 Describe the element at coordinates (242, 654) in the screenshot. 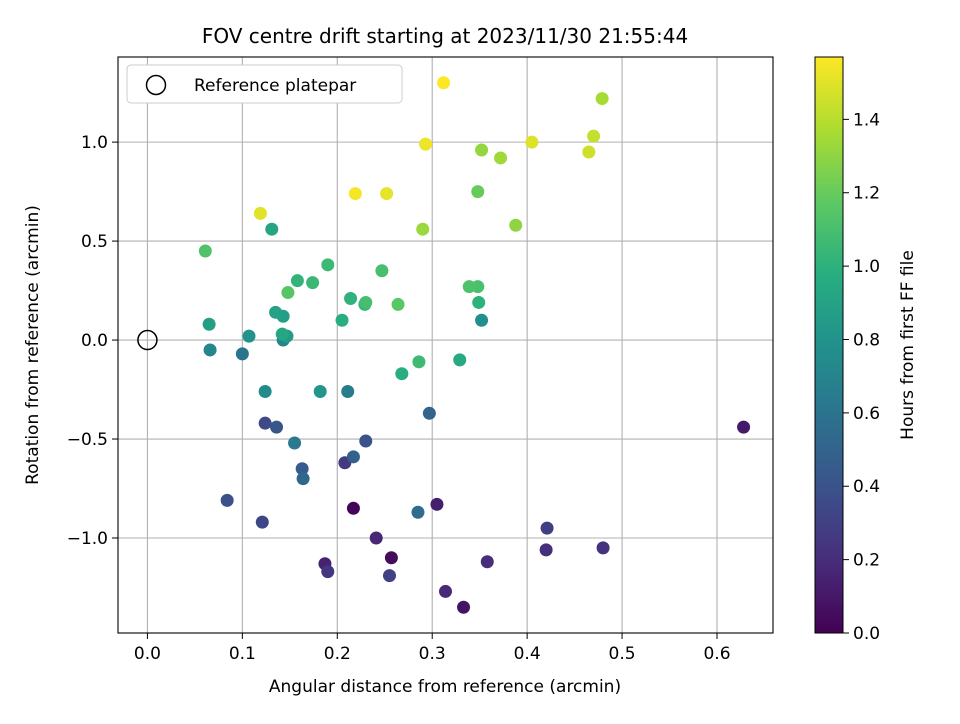

I see `x-tick-label: 0.1` at that location.